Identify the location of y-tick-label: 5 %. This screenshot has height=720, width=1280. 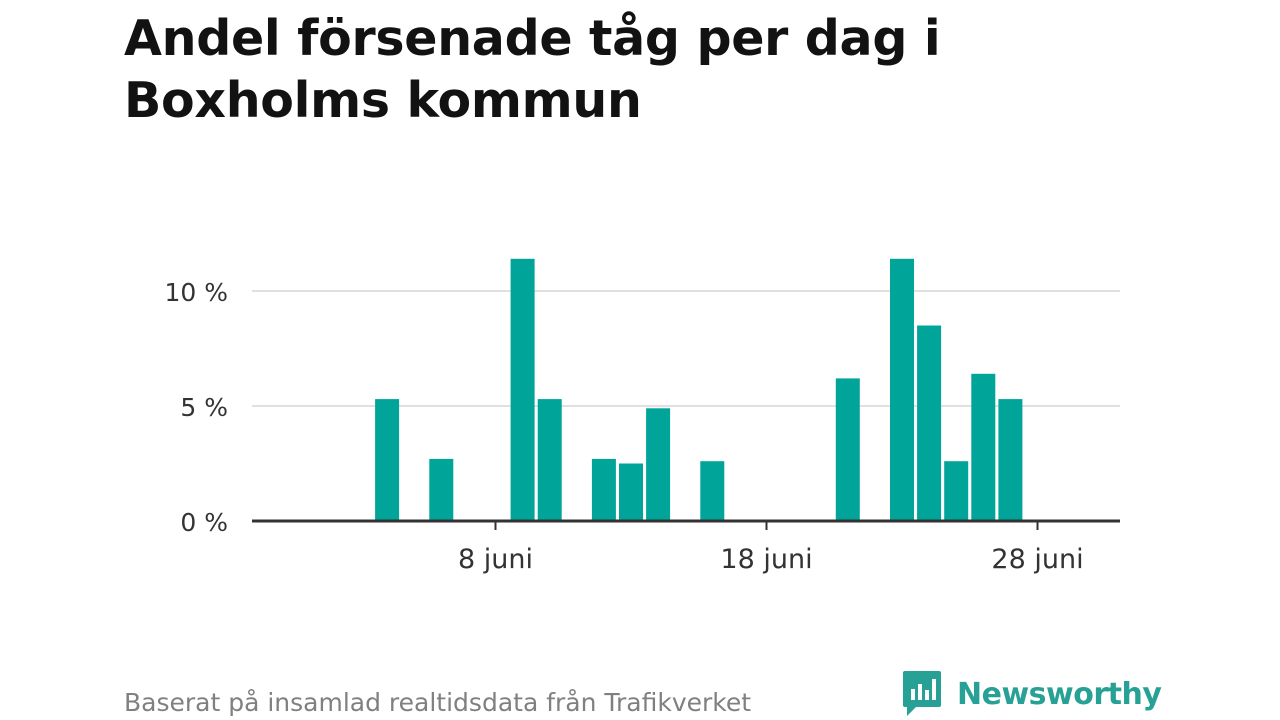
(204, 407).